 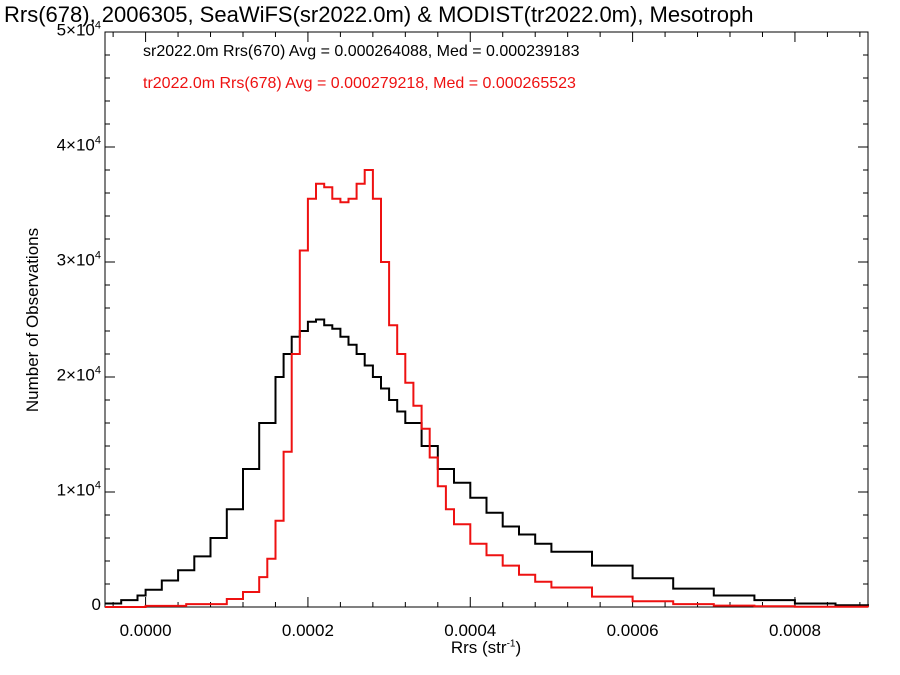 What do you see at coordinates (75, 145) in the screenshot?
I see `y-tick-mantissa: 4×10` at bounding box center [75, 145].